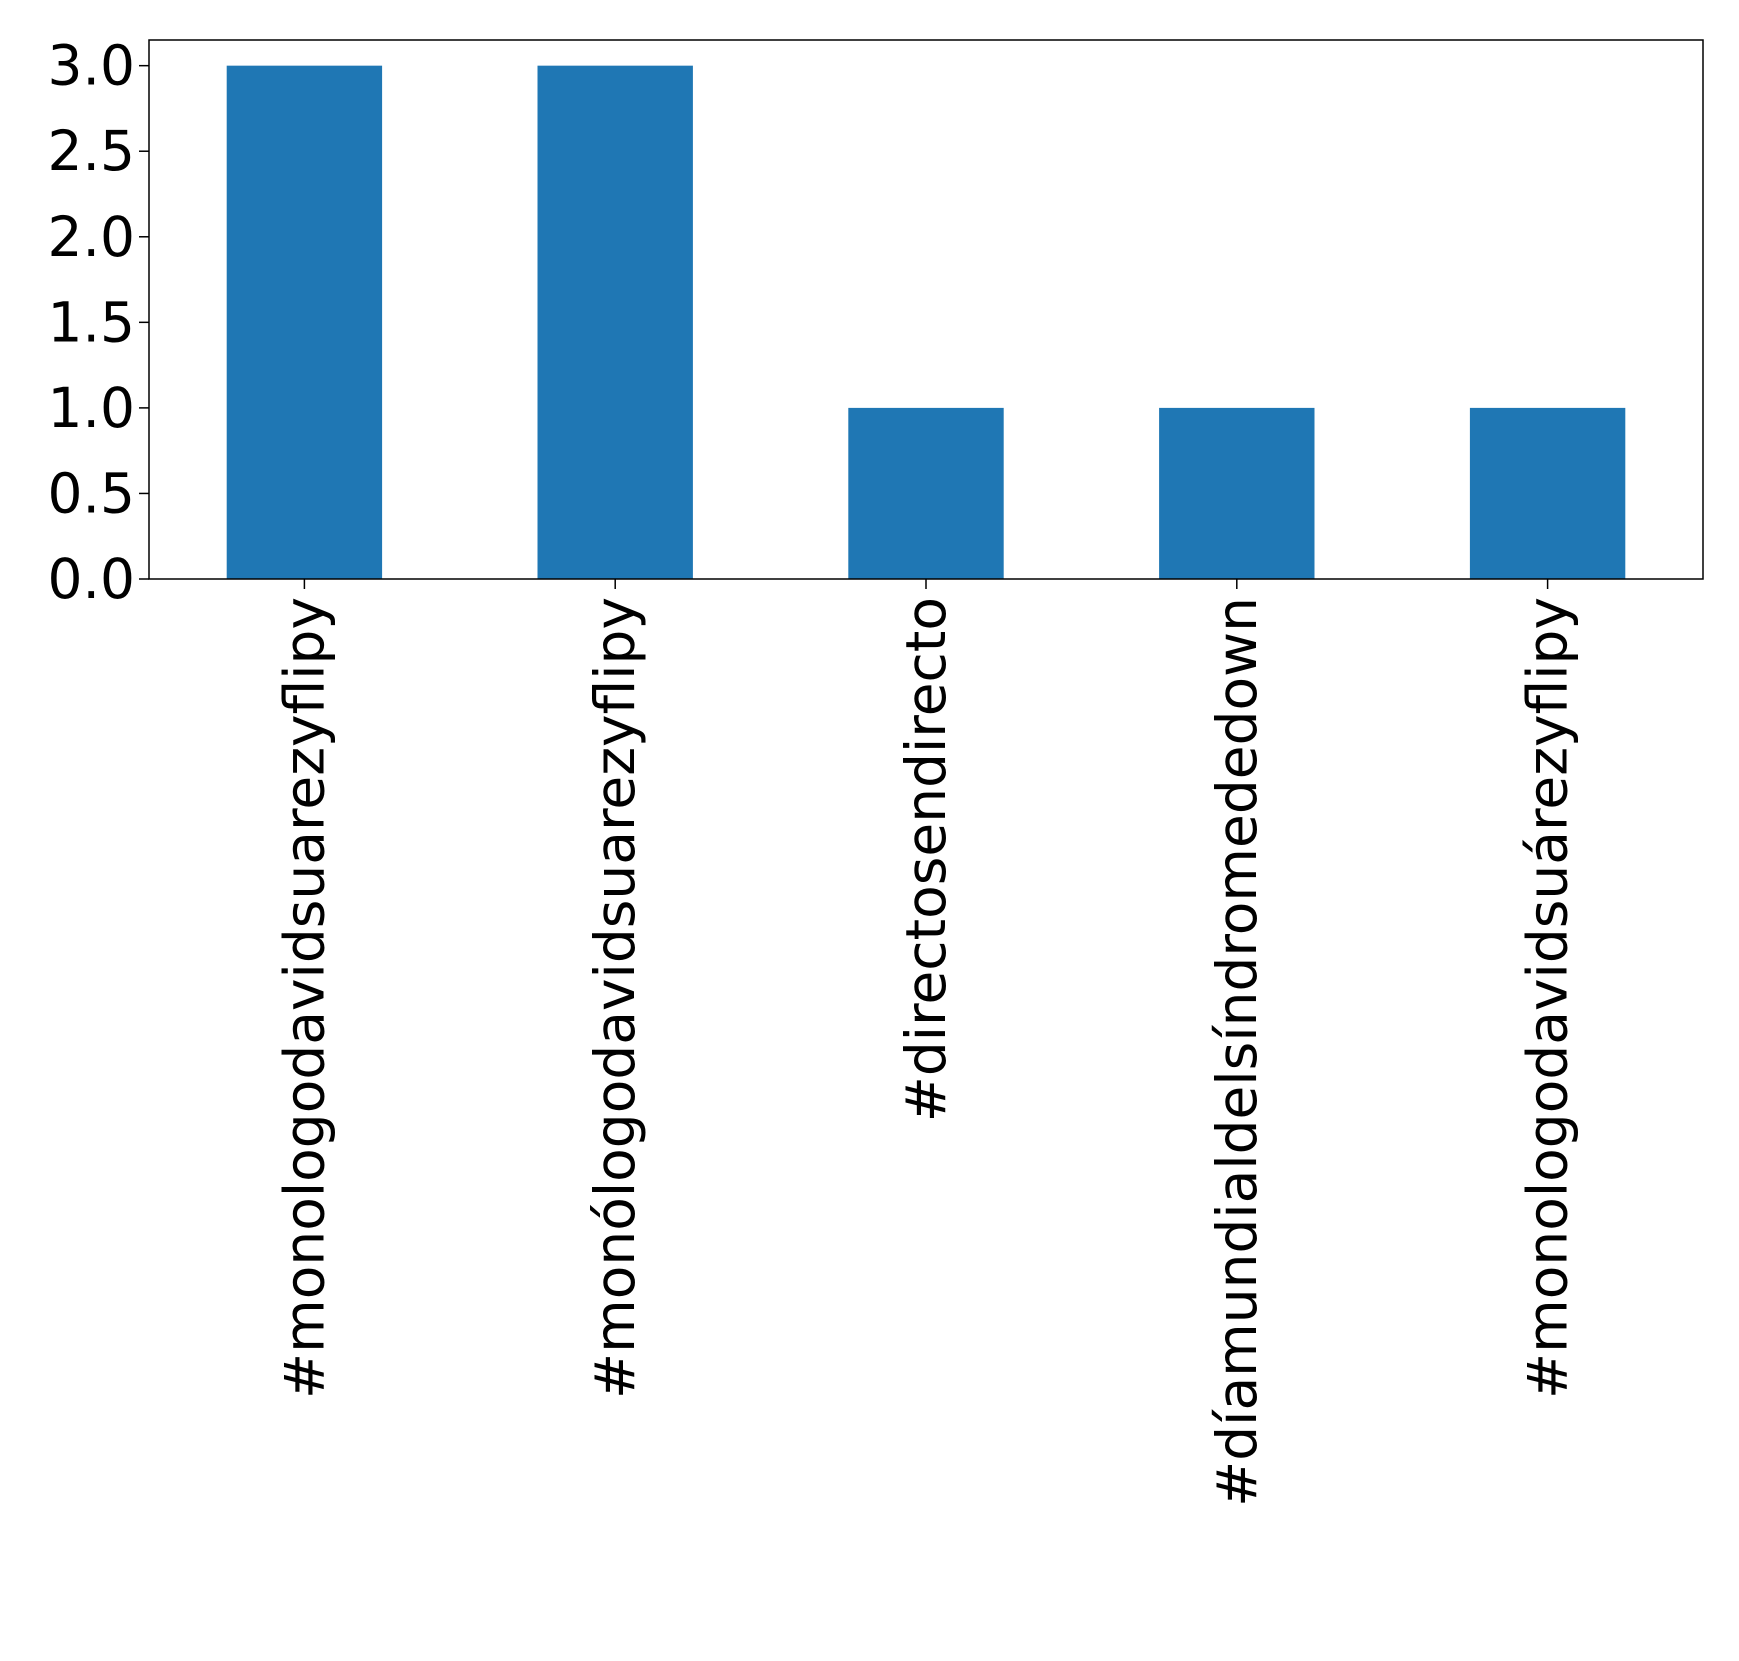 This screenshot has height=1661, width=1739. I want to click on y-tick-label: 3.0, so click(91, 66).